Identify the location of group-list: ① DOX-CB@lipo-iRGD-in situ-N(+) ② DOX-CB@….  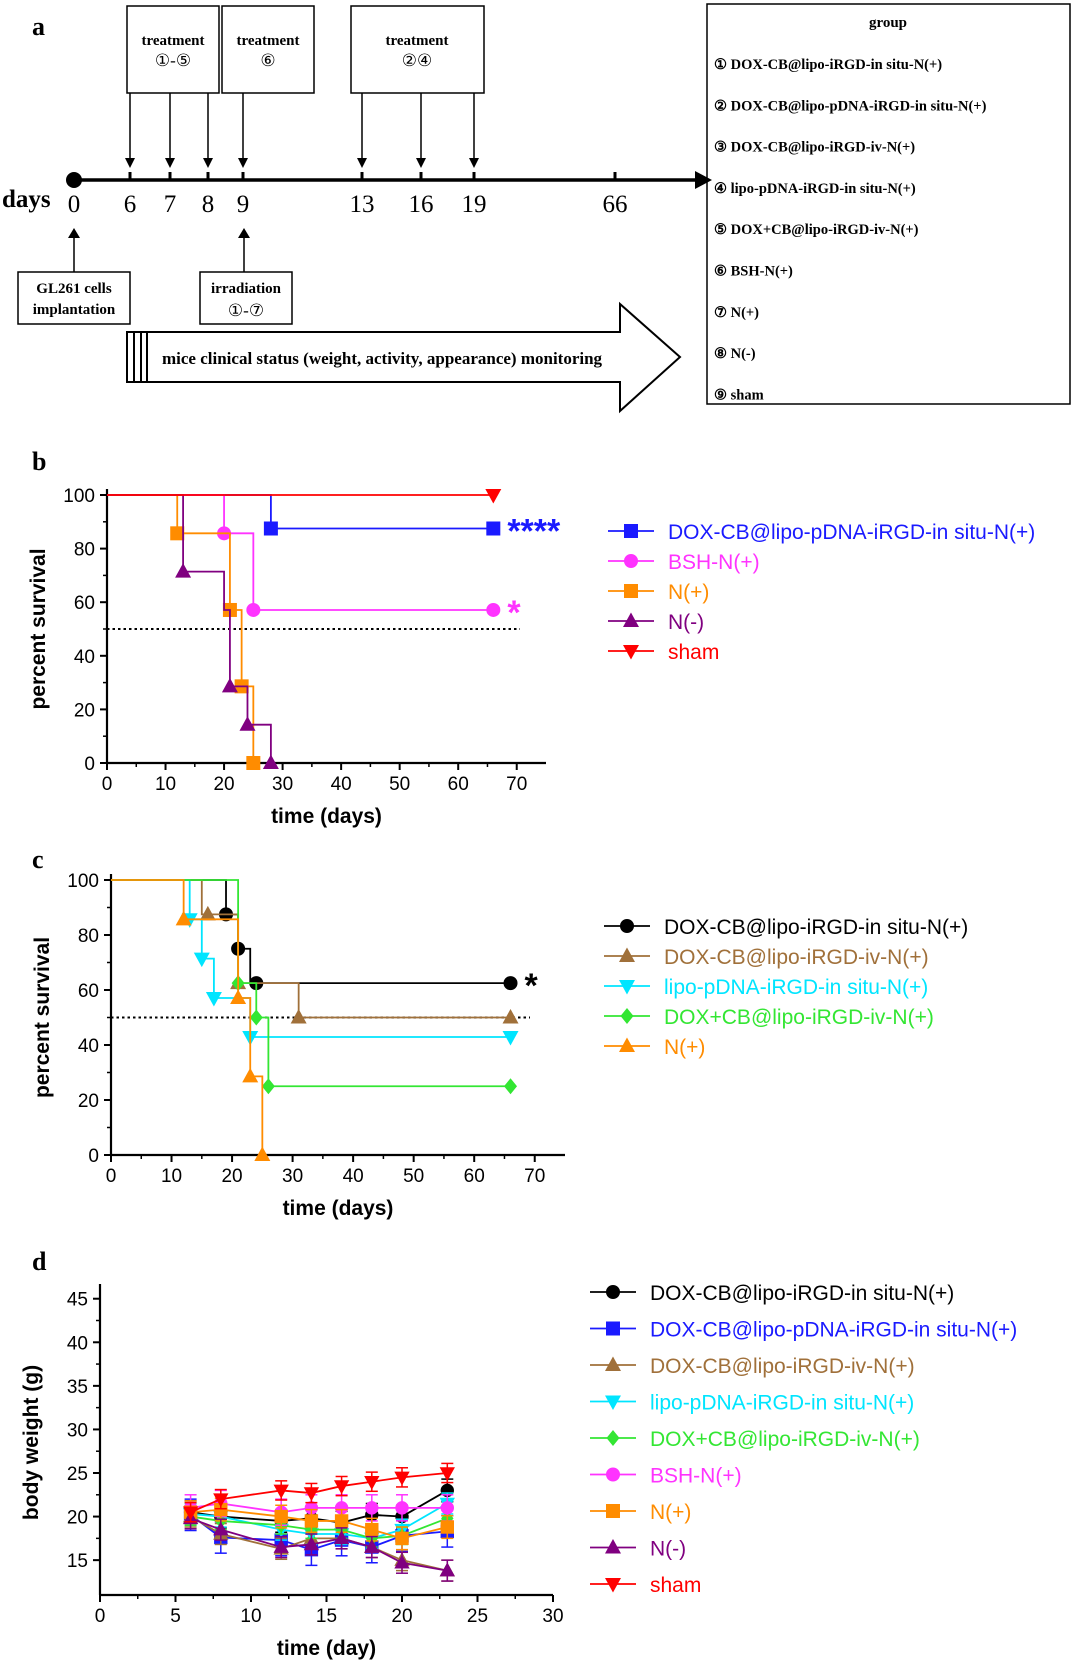
(850, 230).